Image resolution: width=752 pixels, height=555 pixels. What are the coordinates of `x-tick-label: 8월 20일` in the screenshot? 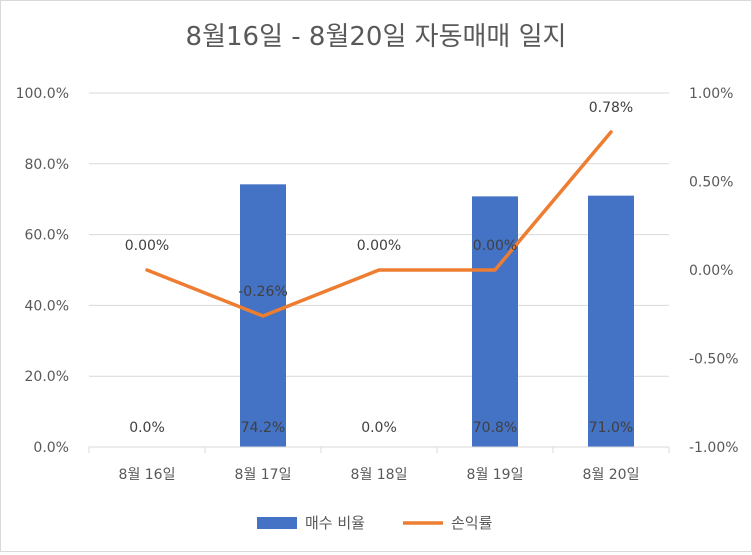 It's located at (611, 475).